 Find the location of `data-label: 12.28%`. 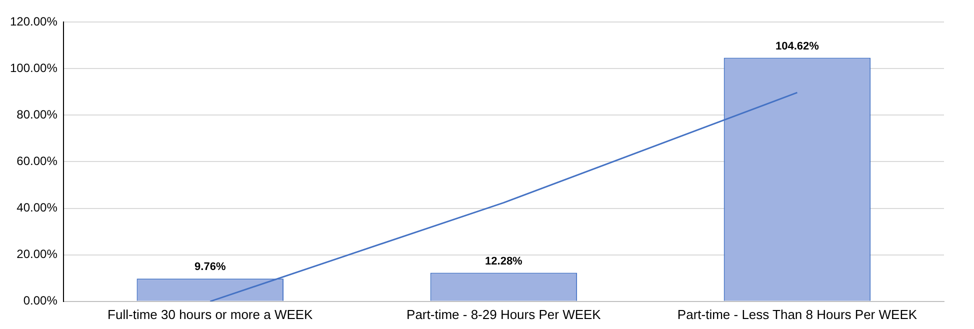

data-label: 12.28% is located at coordinates (504, 261).